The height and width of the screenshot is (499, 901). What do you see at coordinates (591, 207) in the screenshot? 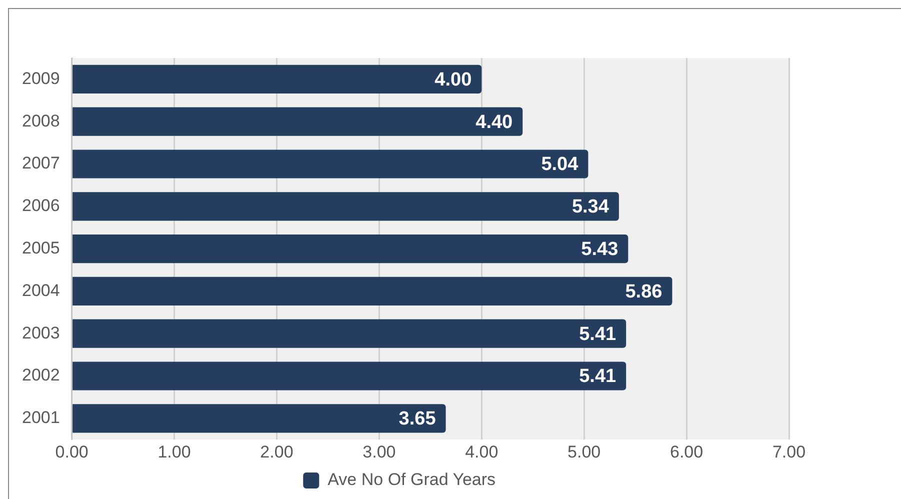
I see `data-label: 5.34` at bounding box center [591, 207].